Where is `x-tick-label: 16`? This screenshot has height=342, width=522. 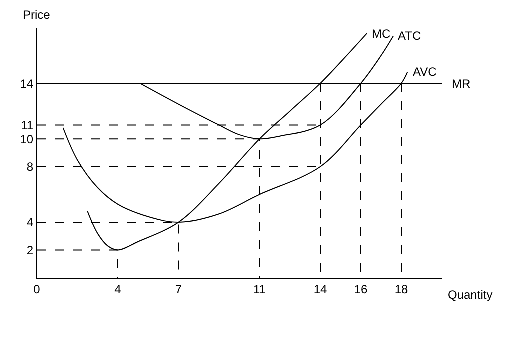 x-tick-label: 16 is located at coordinates (361, 289).